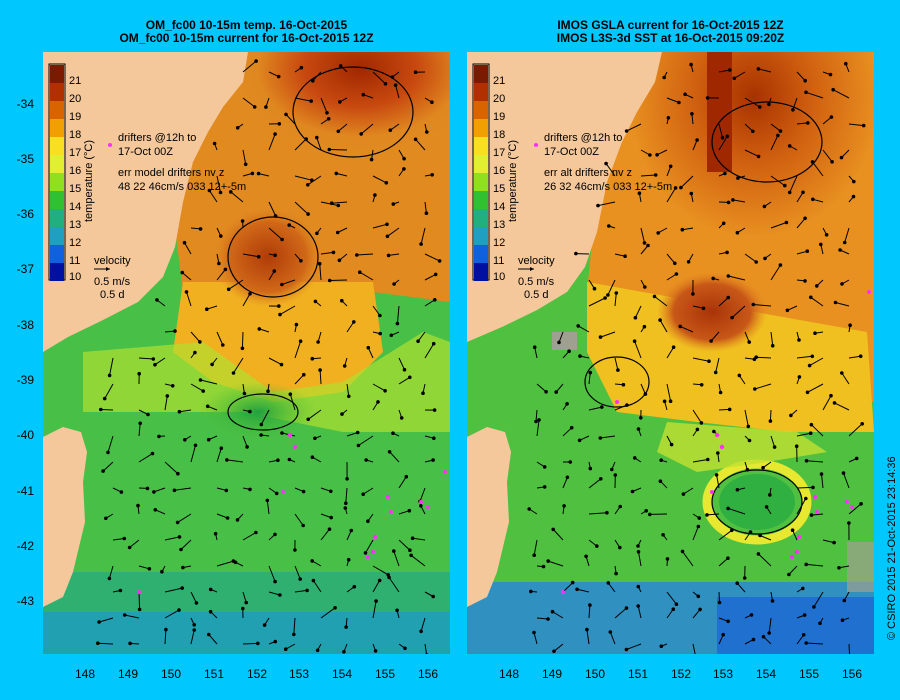  Describe the element at coordinates (716, 442) in the screenshot. I see `drifter-markers` at that location.